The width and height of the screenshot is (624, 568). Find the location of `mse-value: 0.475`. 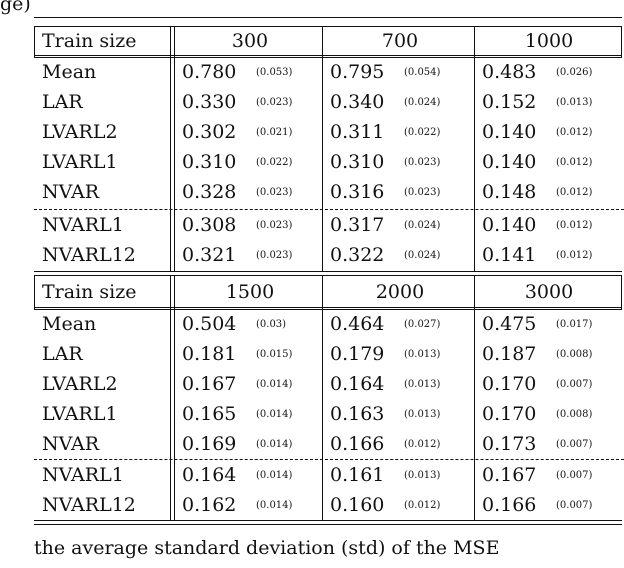

mse-value: 0.475 is located at coordinates (509, 324).